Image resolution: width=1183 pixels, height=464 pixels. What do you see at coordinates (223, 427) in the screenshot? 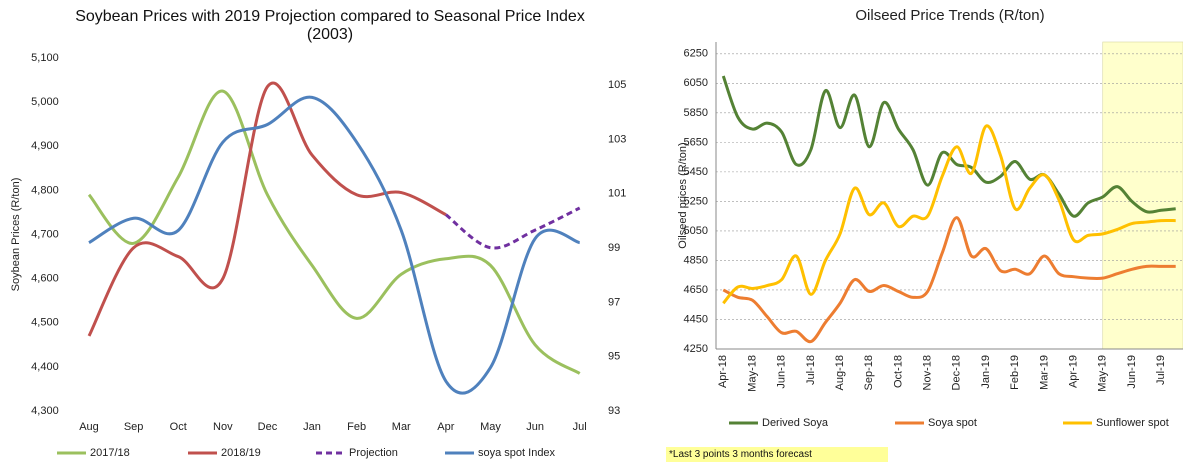
I see `x-tick-label: Nov` at bounding box center [223, 427].